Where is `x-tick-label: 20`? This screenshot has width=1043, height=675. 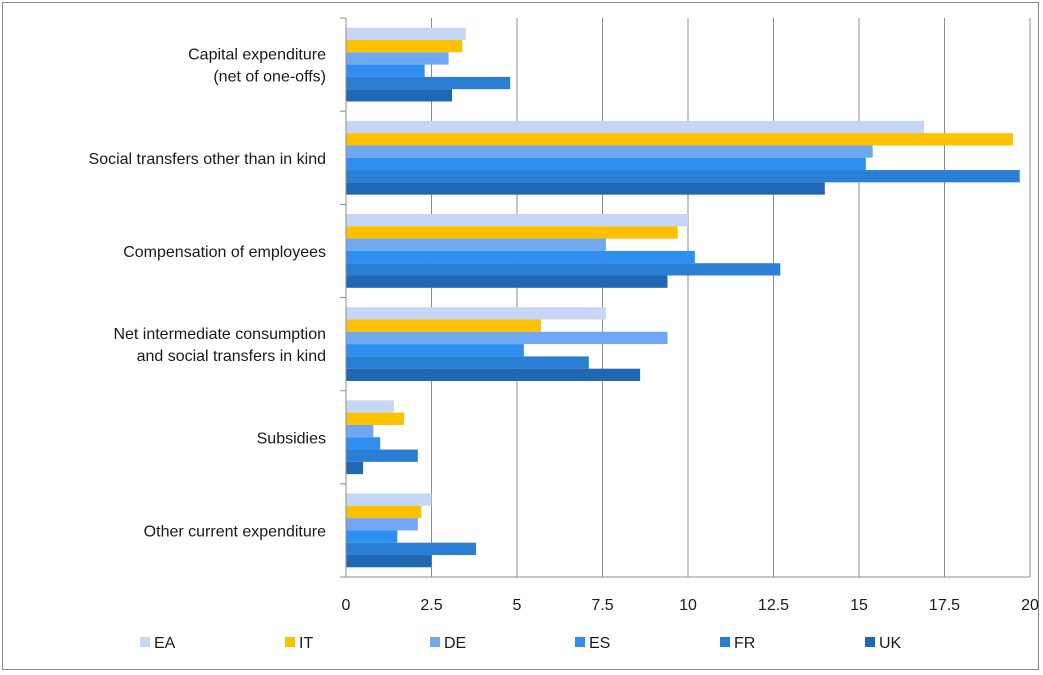 x-tick-label: 20 is located at coordinates (1030, 605).